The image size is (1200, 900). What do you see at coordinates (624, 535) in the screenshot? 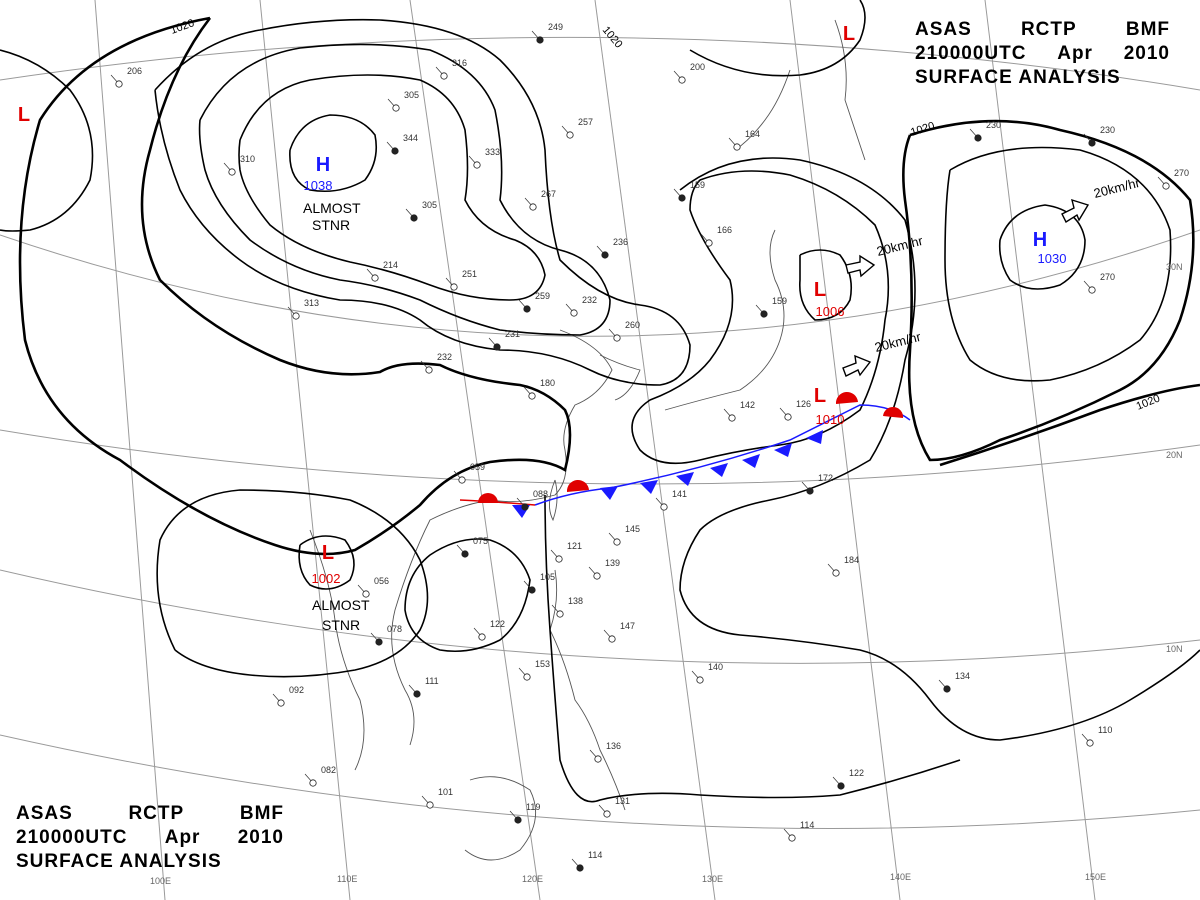
I see `station-plot: 145` at bounding box center [624, 535].